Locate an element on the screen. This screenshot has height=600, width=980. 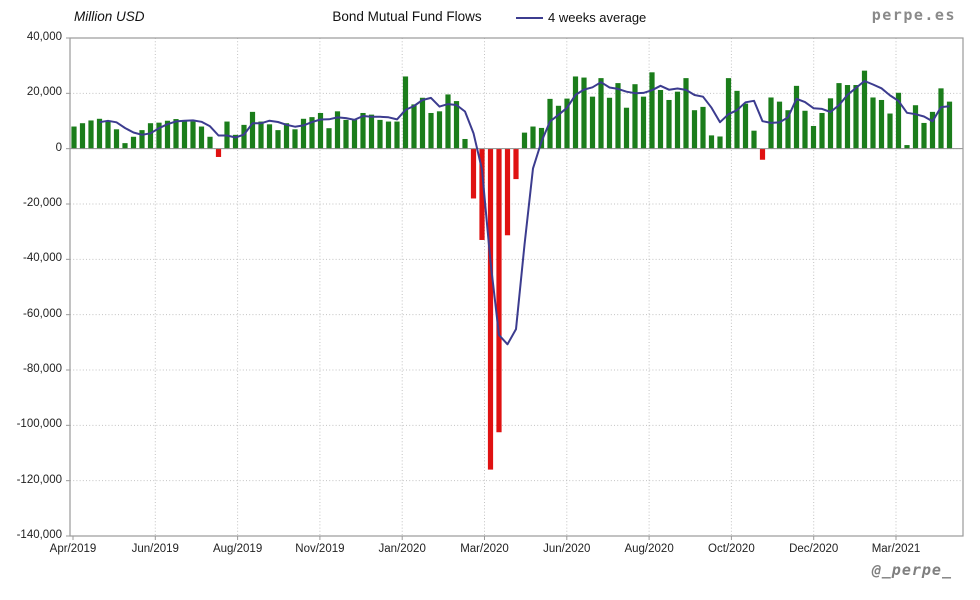
x-tick-label: Aug/2019 is located at coordinates (237, 549).